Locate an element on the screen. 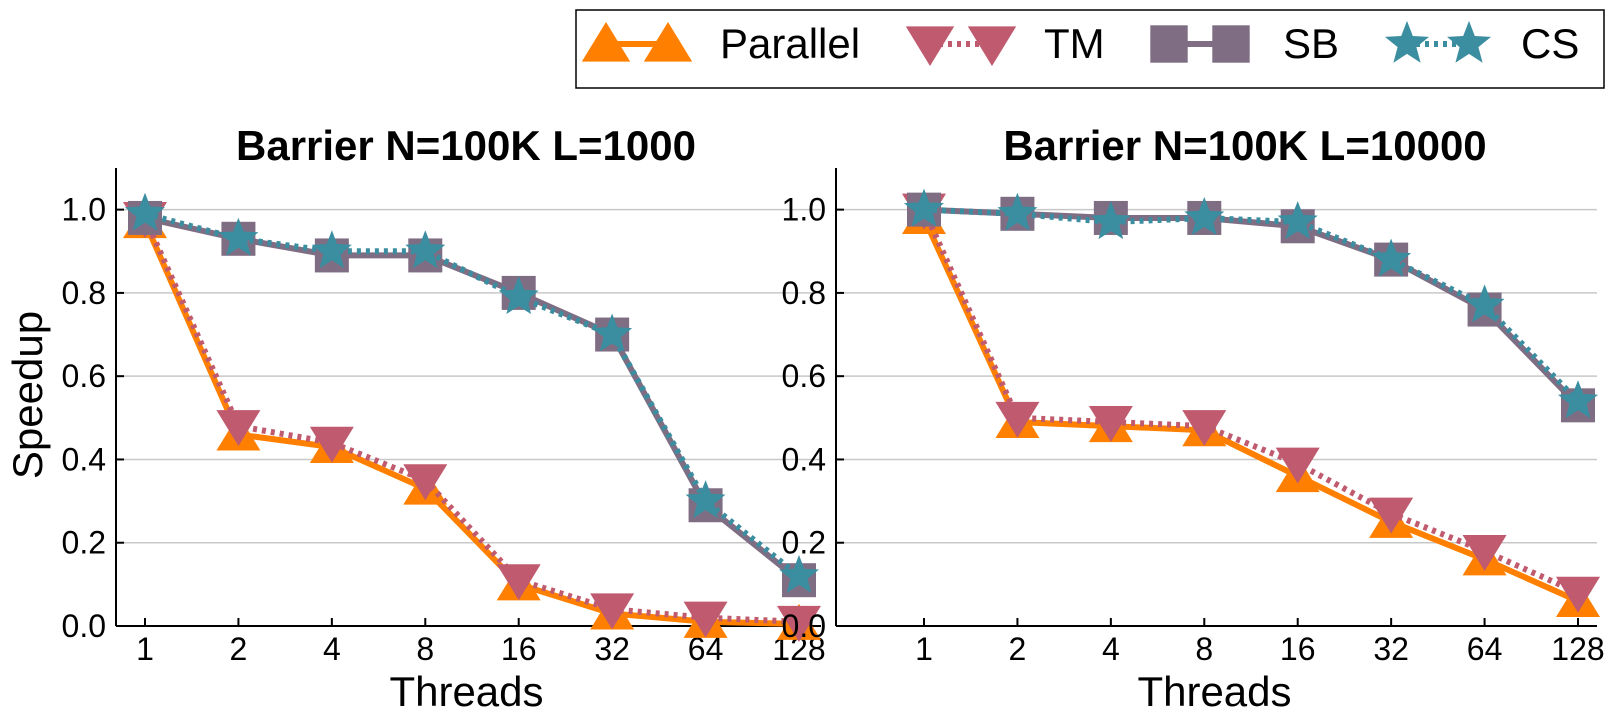 This screenshot has height=724, width=1610. legend: Parallel TM SB CS is located at coordinates (1090, 49).